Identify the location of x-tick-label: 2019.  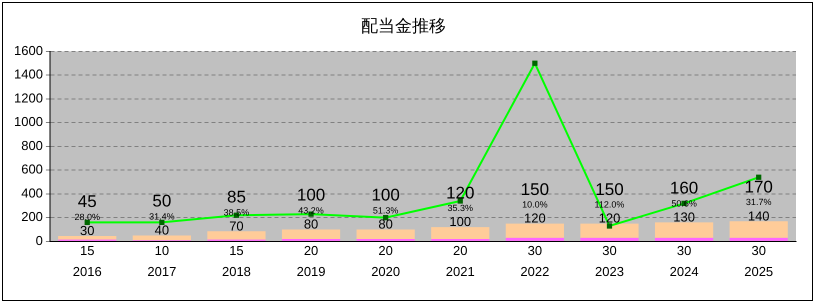
(311, 271).